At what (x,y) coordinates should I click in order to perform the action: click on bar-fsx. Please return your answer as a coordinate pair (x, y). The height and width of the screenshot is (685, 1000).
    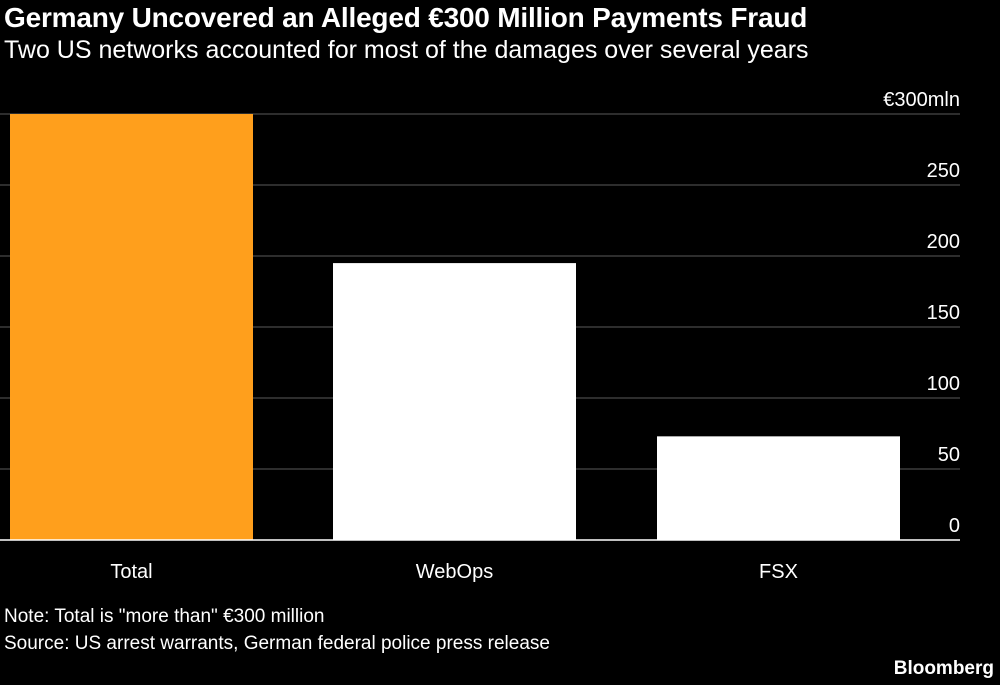
    Looking at the image, I should click on (778, 488).